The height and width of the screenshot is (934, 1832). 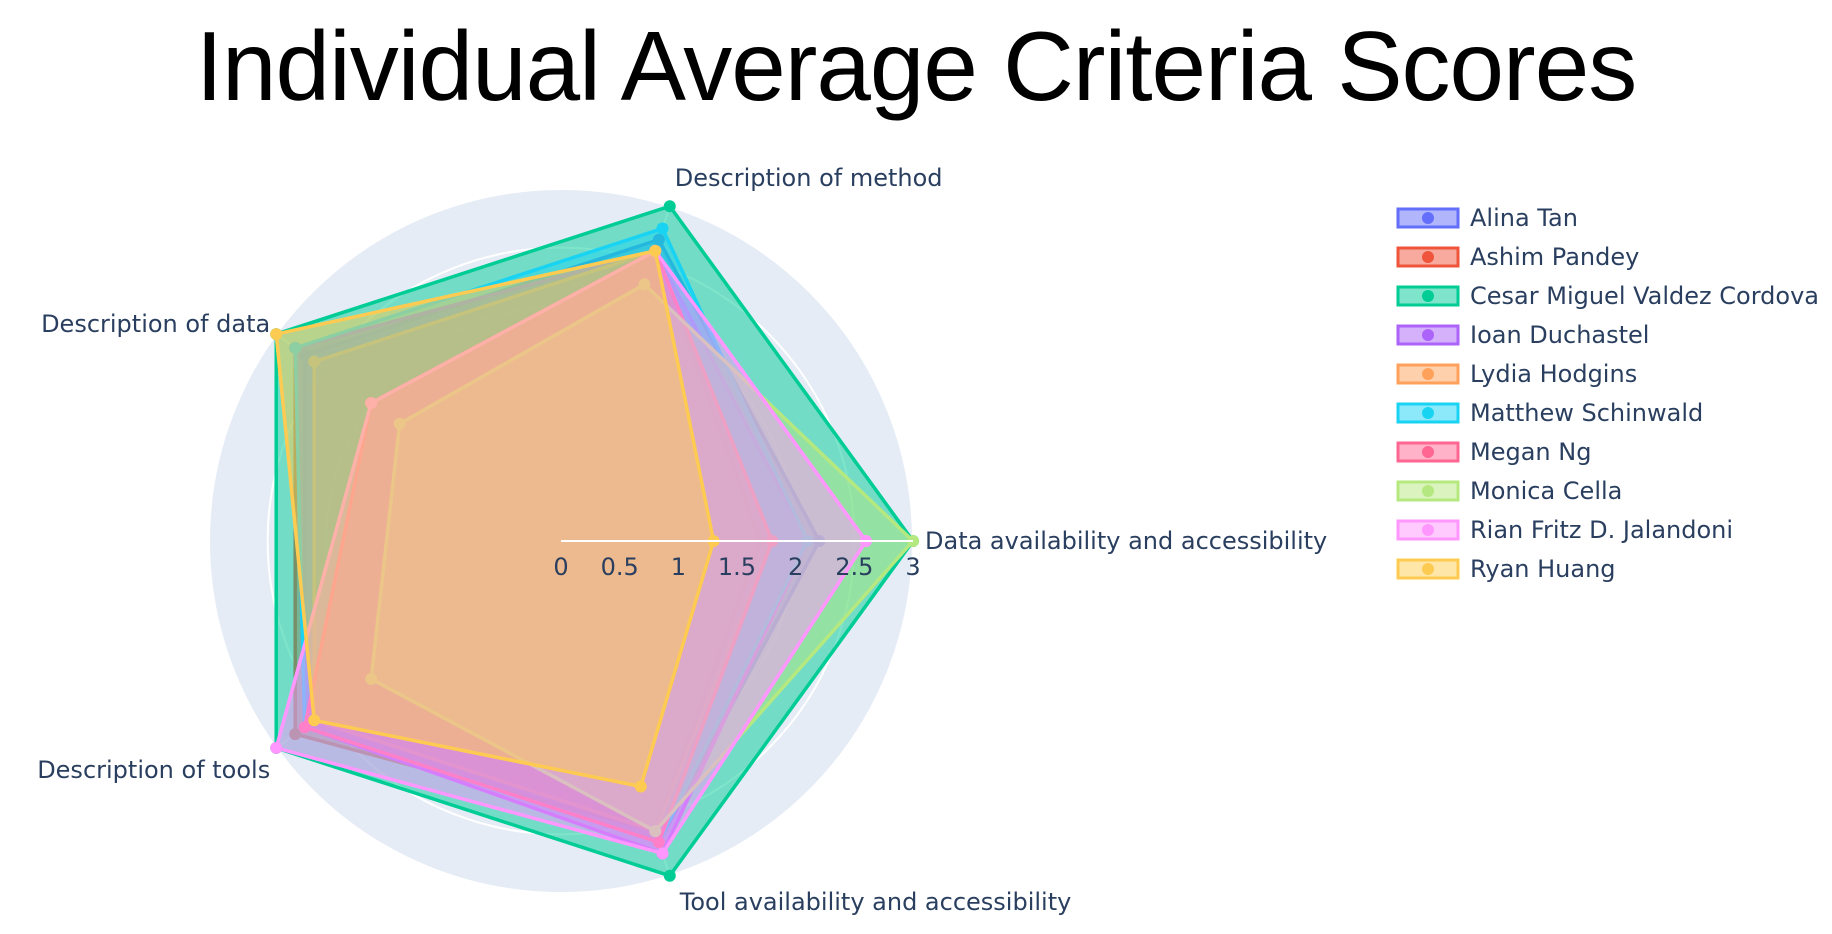 I want to click on legend-label: Ryan Huang, so click(x=1543, y=569).